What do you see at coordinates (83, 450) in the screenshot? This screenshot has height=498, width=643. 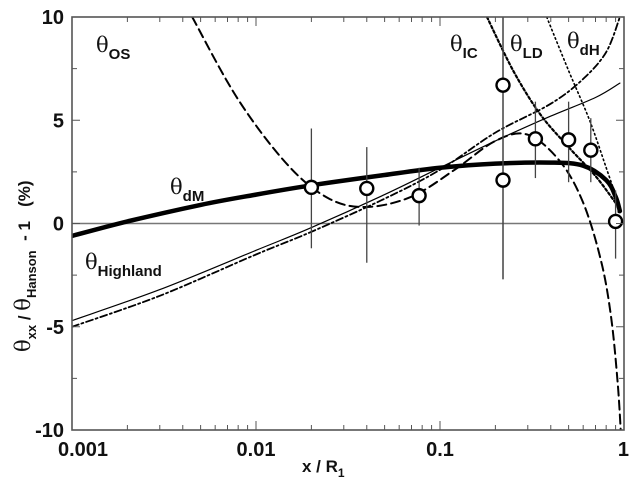 I see `x-tick-label: 0.001` at bounding box center [83, 450].